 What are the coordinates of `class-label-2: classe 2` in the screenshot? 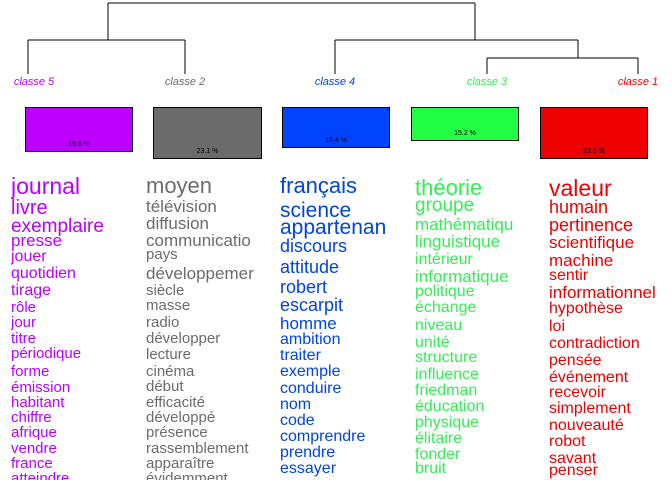 It's located at (185, 82).